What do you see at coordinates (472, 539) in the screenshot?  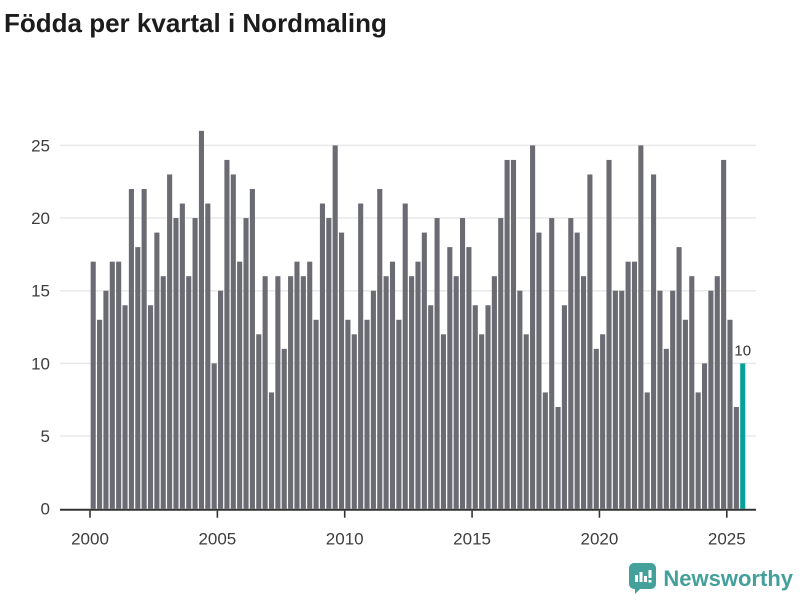 I see `x-tick-label-2015: 2015` at bounding box center [472, 539].